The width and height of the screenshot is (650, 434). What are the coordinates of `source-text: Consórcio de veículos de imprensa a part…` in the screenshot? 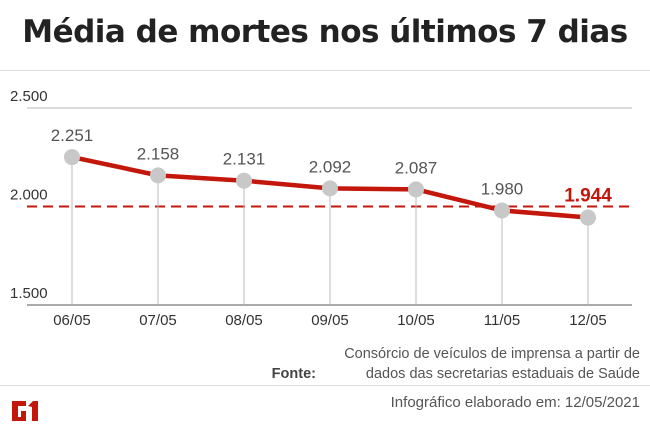 It's located at (492, 364).